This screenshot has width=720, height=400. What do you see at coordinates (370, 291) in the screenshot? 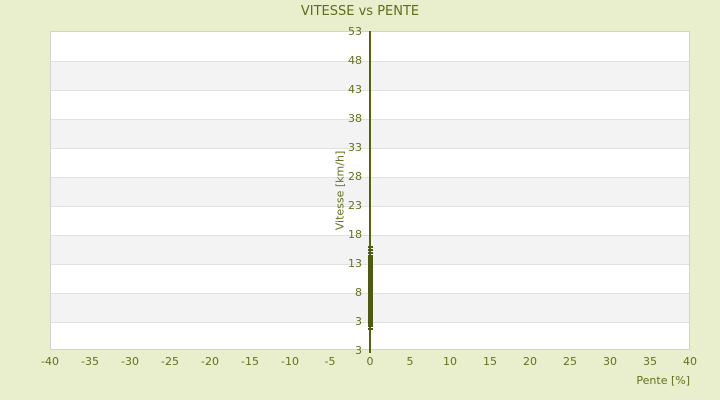
I see `data-point-dense-cluster` at bounding box center [370, 291].